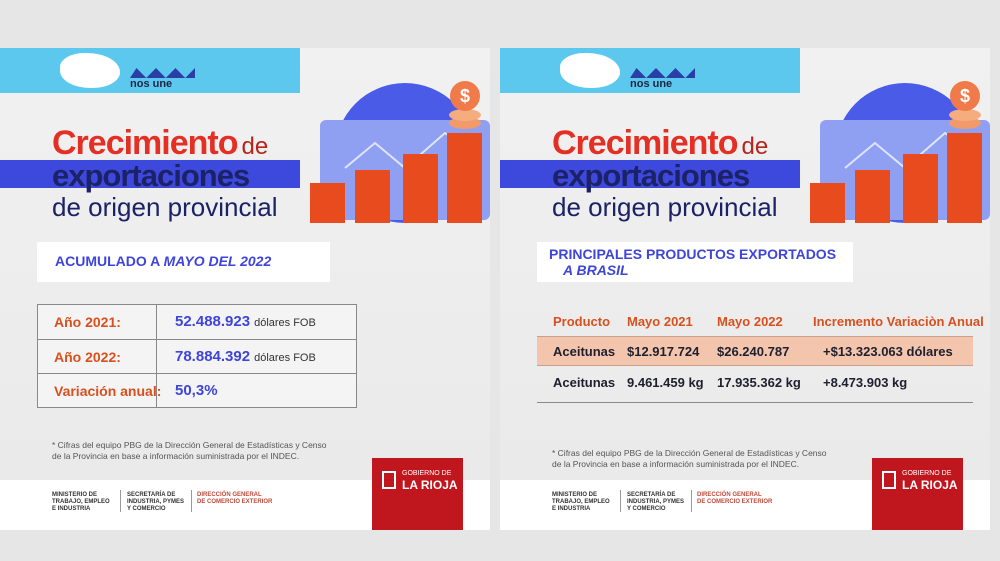 The height and width of the screenshot is (561, 1000). I want to click on header-cell: Incremento Variaciòn Anual, so click(898, 321).